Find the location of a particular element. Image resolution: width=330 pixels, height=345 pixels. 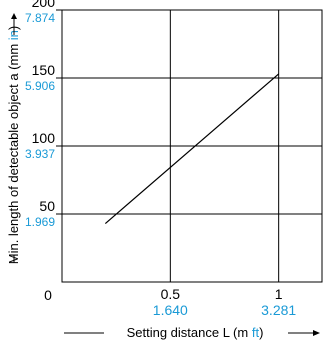

y-tick-label: 200 is located at coordinates (44, 5).